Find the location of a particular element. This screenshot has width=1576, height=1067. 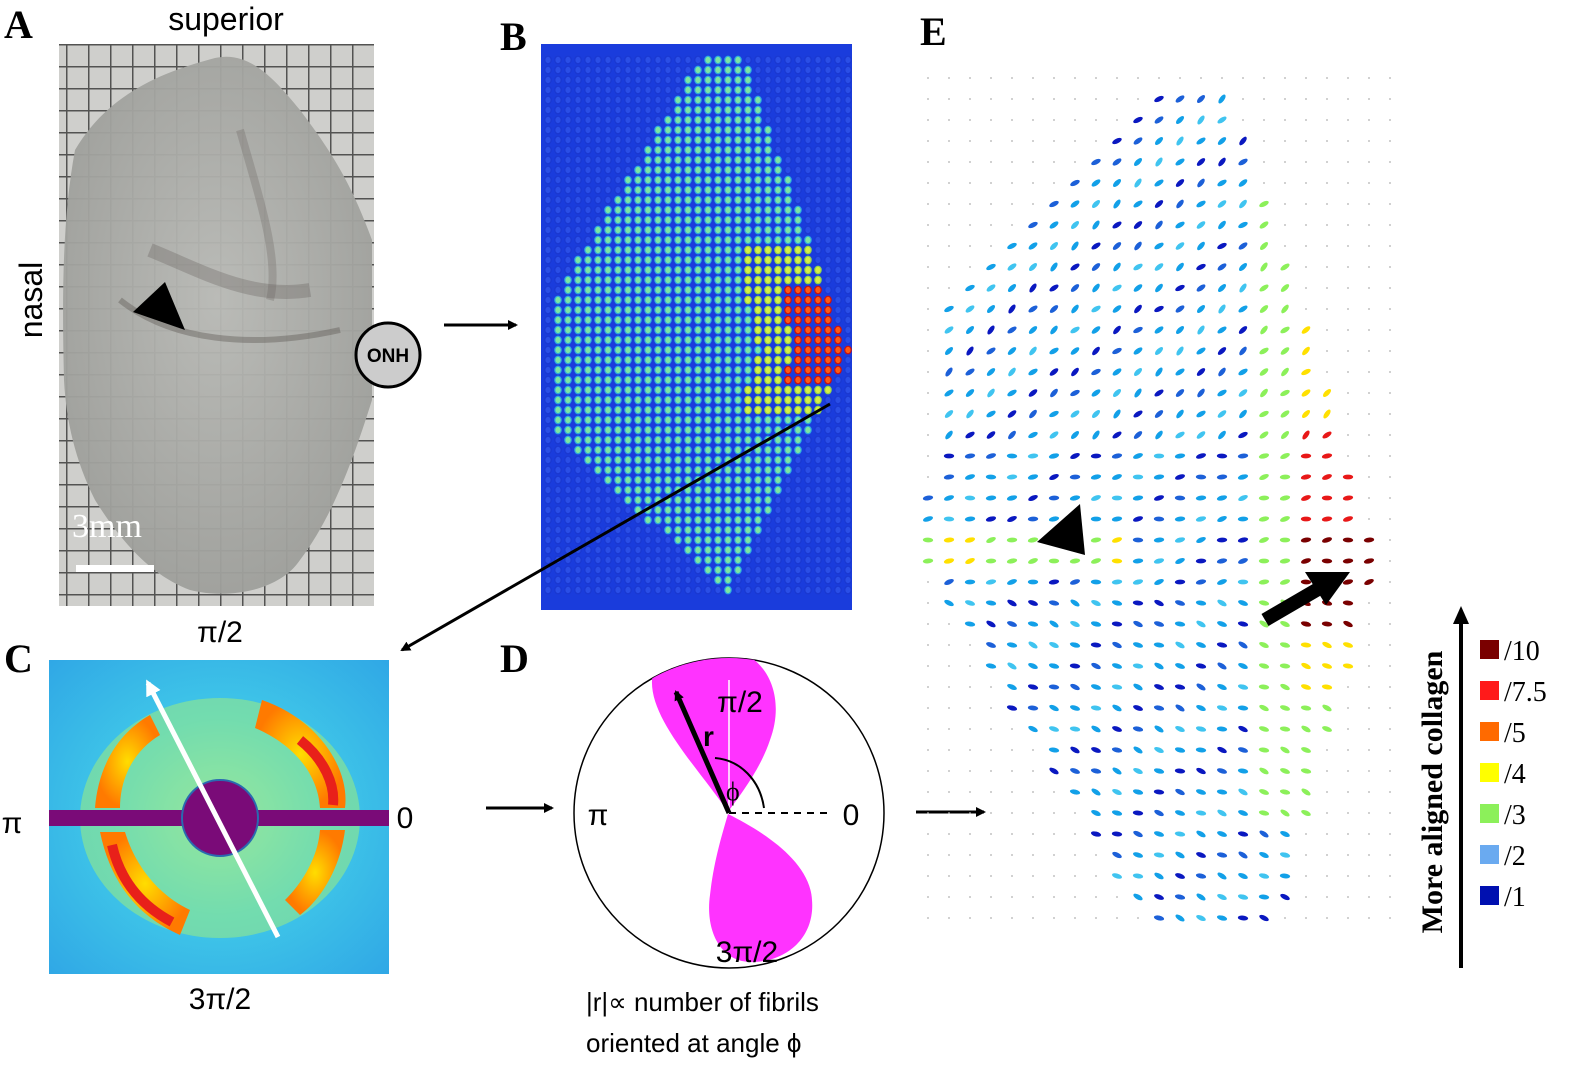

arrowhead-a is located at coordinates (159, 306).